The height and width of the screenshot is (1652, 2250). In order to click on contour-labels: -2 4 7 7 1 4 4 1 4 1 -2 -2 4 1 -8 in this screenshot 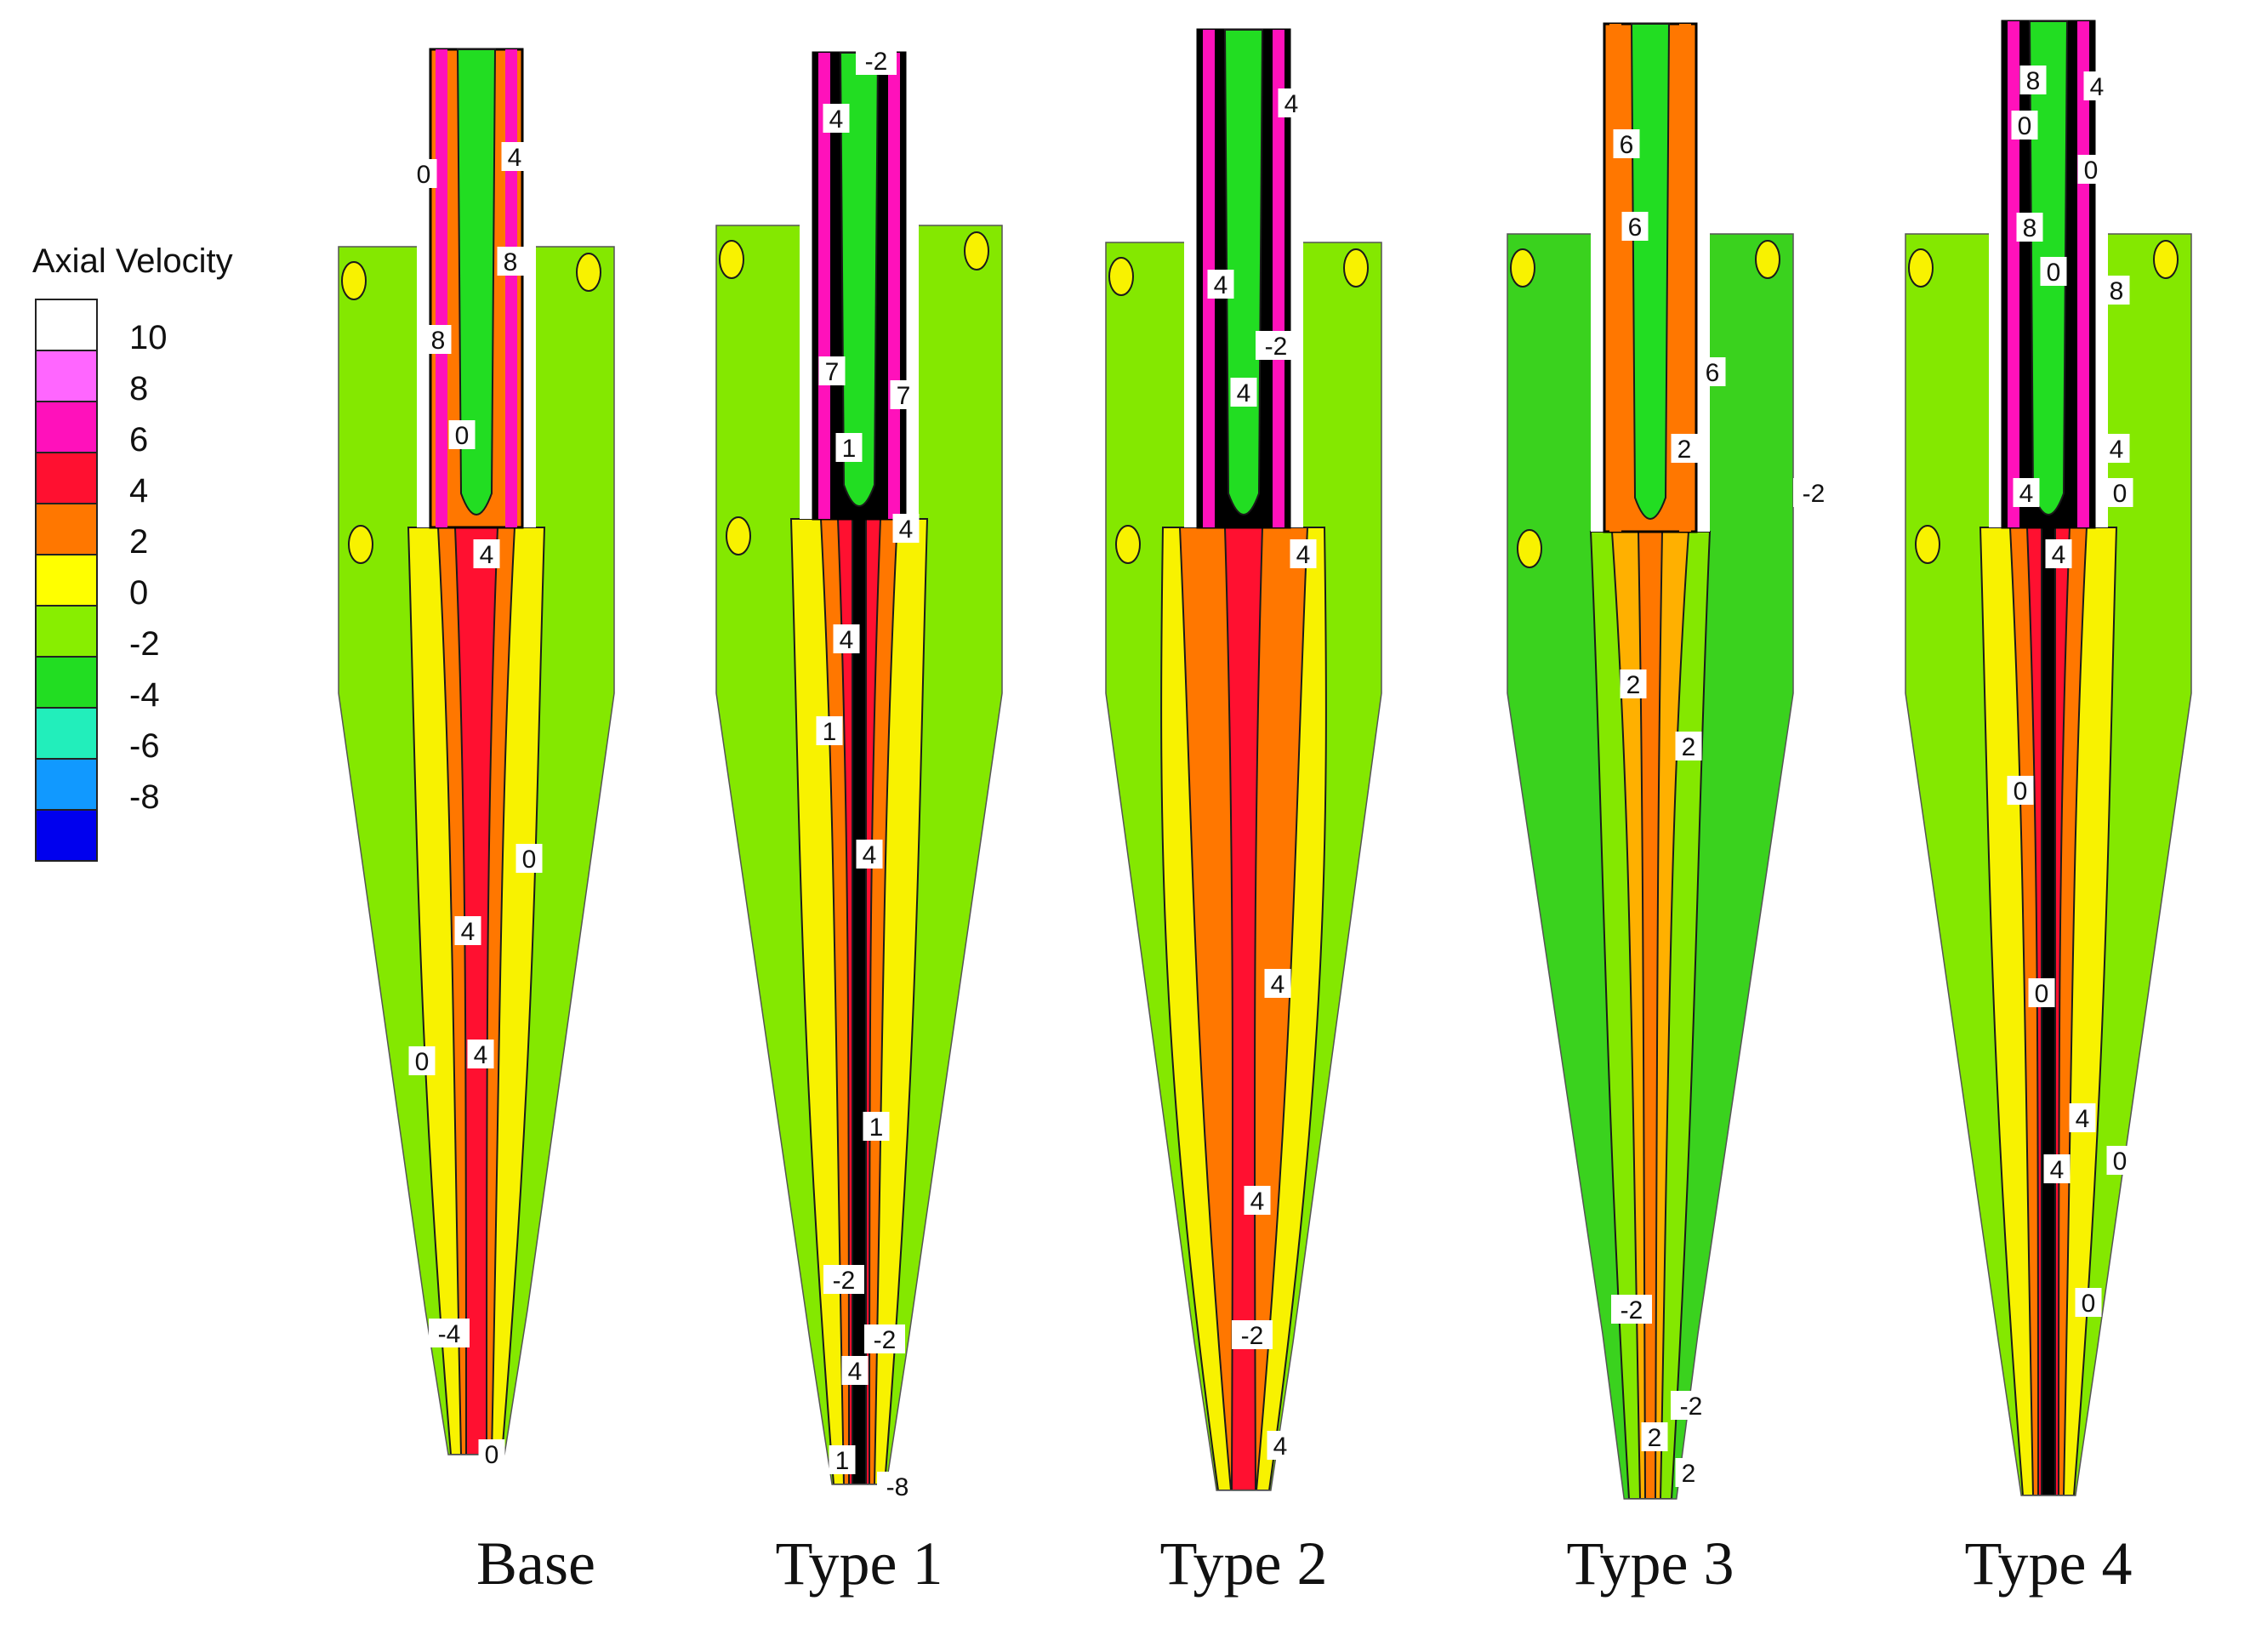, I will do `click(868, 773)`.